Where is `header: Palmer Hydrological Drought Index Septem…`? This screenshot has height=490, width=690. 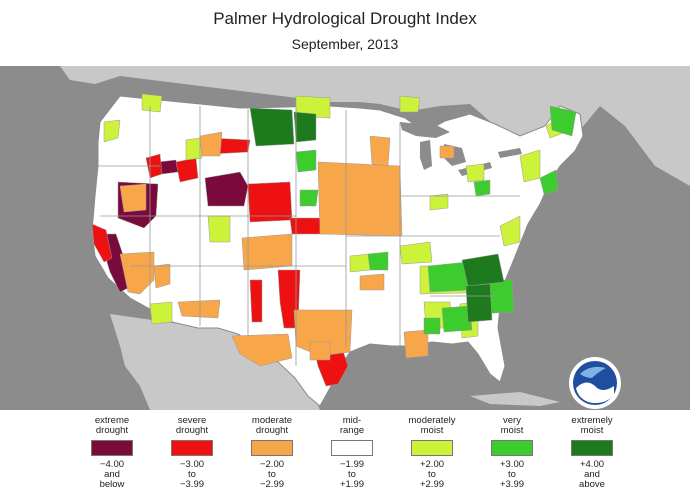 header: Palmer Hydrological Drought Index Septem… is located at coordinates (345, 33).